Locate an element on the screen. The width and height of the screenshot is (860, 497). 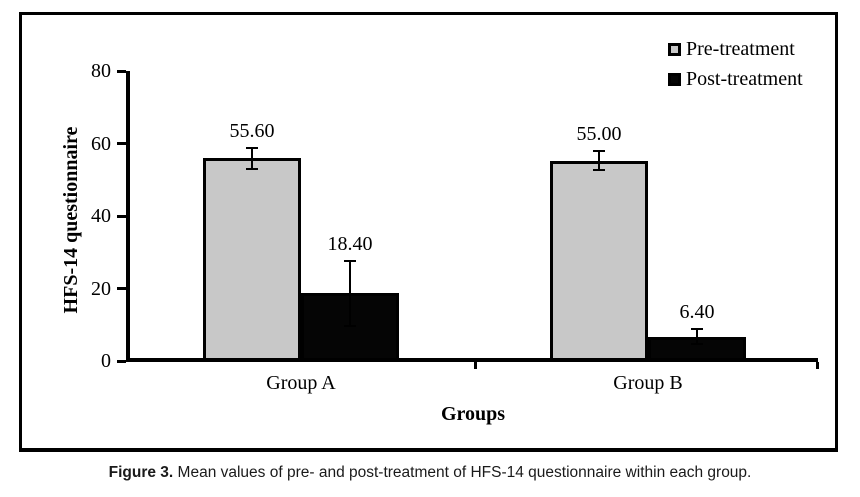
y-axis-line is located at coordinates (128, 216).